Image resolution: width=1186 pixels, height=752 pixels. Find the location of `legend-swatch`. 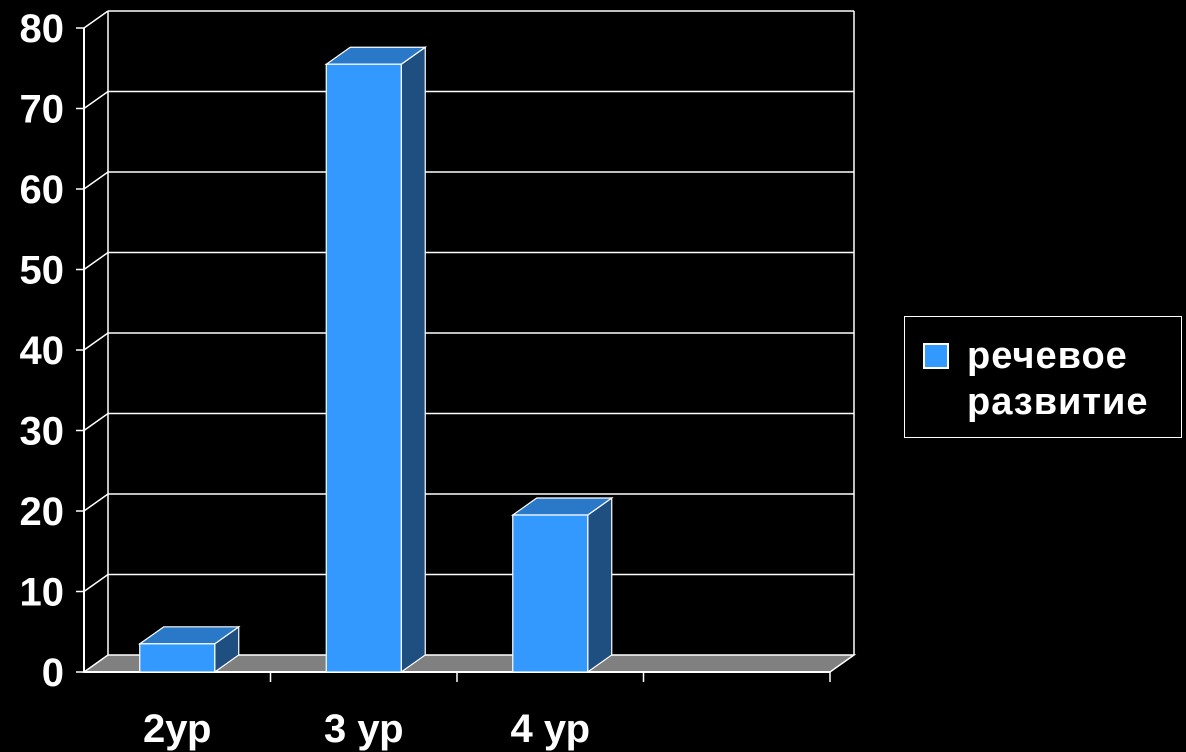

legend-swatch is located at coordinates (936, 356).